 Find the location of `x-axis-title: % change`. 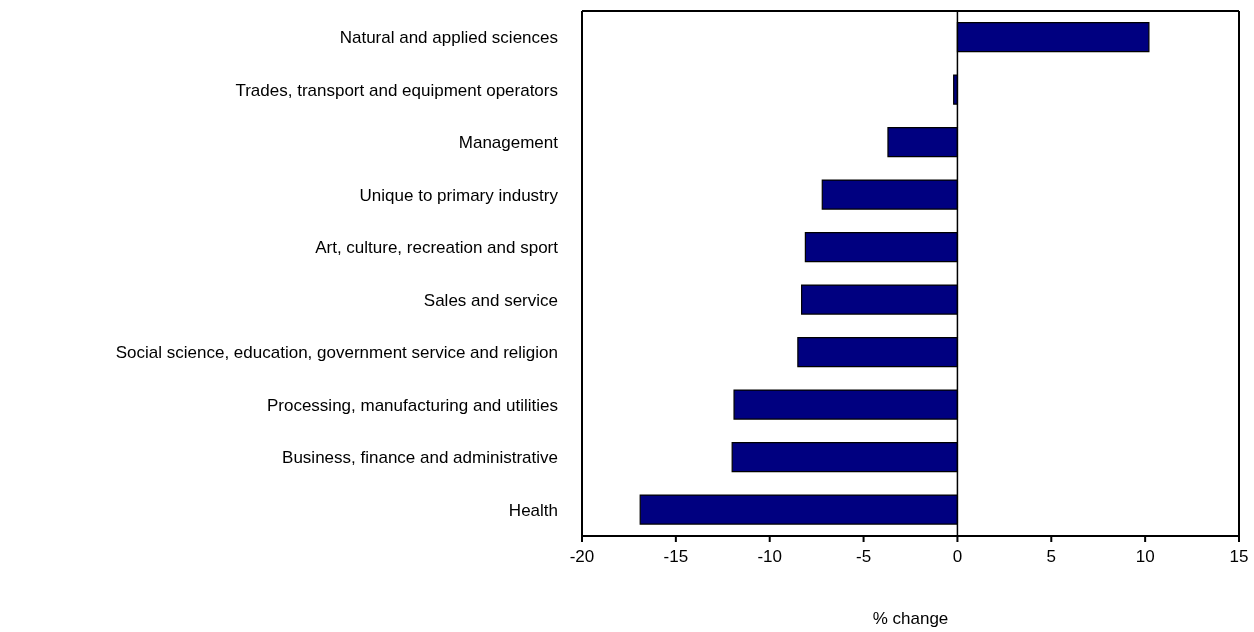

x-axis-title: % change is located at coordinates (910, 618).